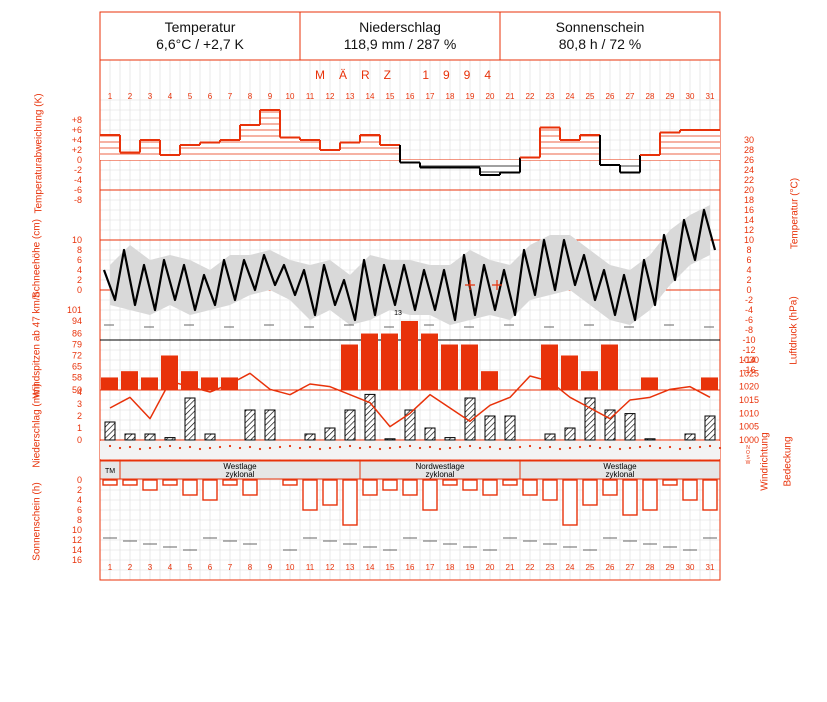  Describe the element at coordinates (350, 96) in the screenshot. I see `day-label-top: 13` at that location.